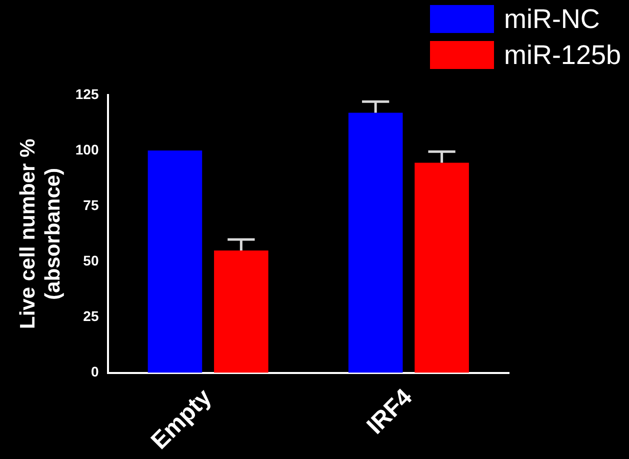  Describe the element at coordinates (91, 316) in the screenshot. I see `y-tick-label: 25` at that location.